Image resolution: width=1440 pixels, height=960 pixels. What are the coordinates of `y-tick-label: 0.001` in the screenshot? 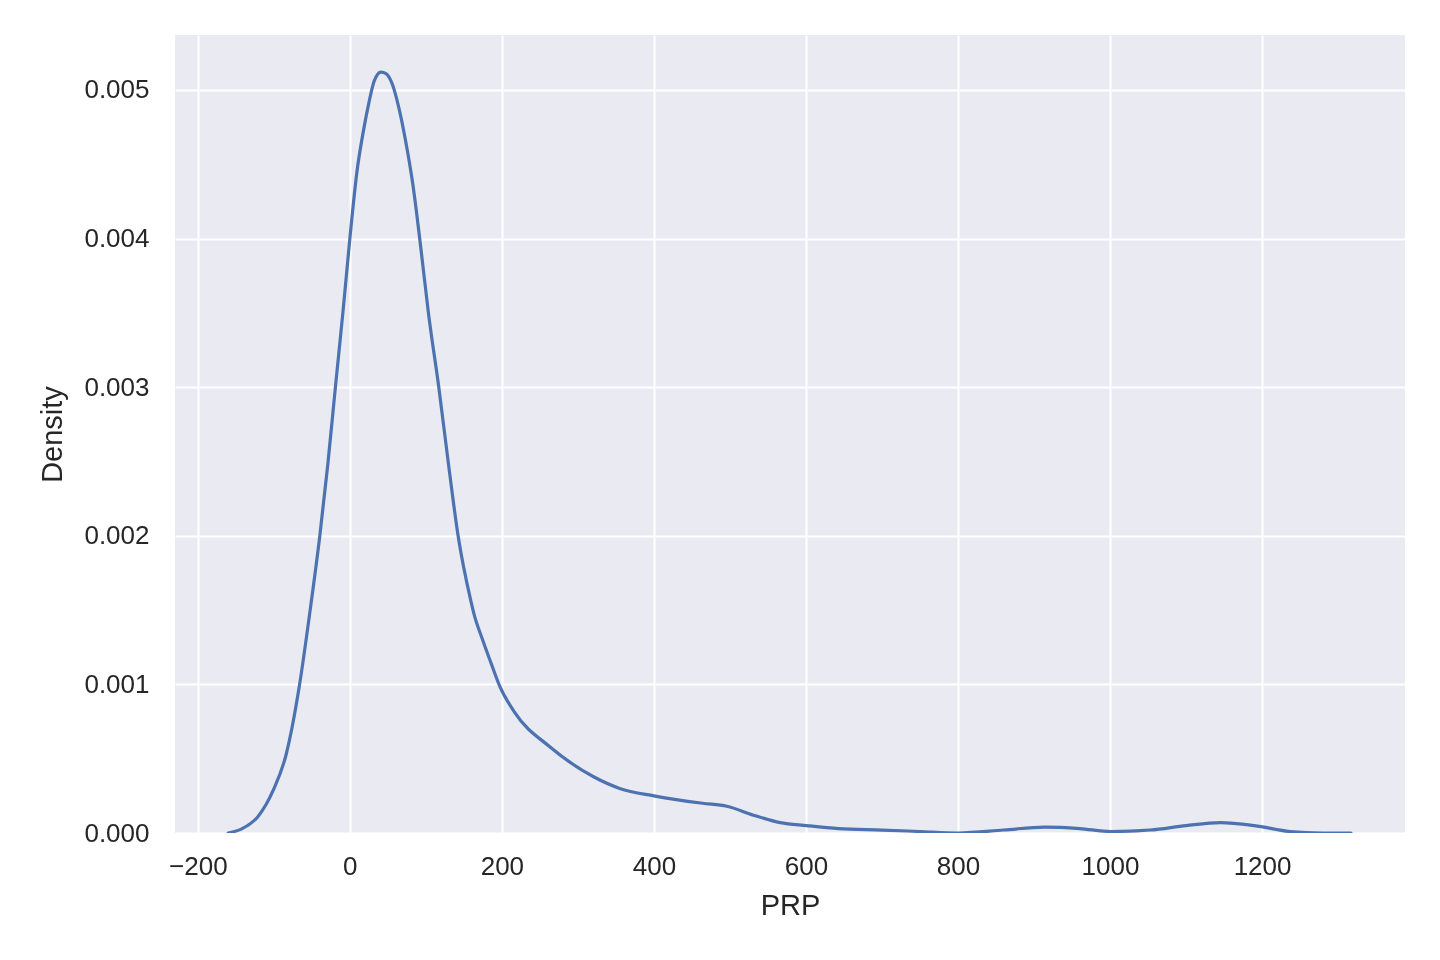 It's located at (117, 683).